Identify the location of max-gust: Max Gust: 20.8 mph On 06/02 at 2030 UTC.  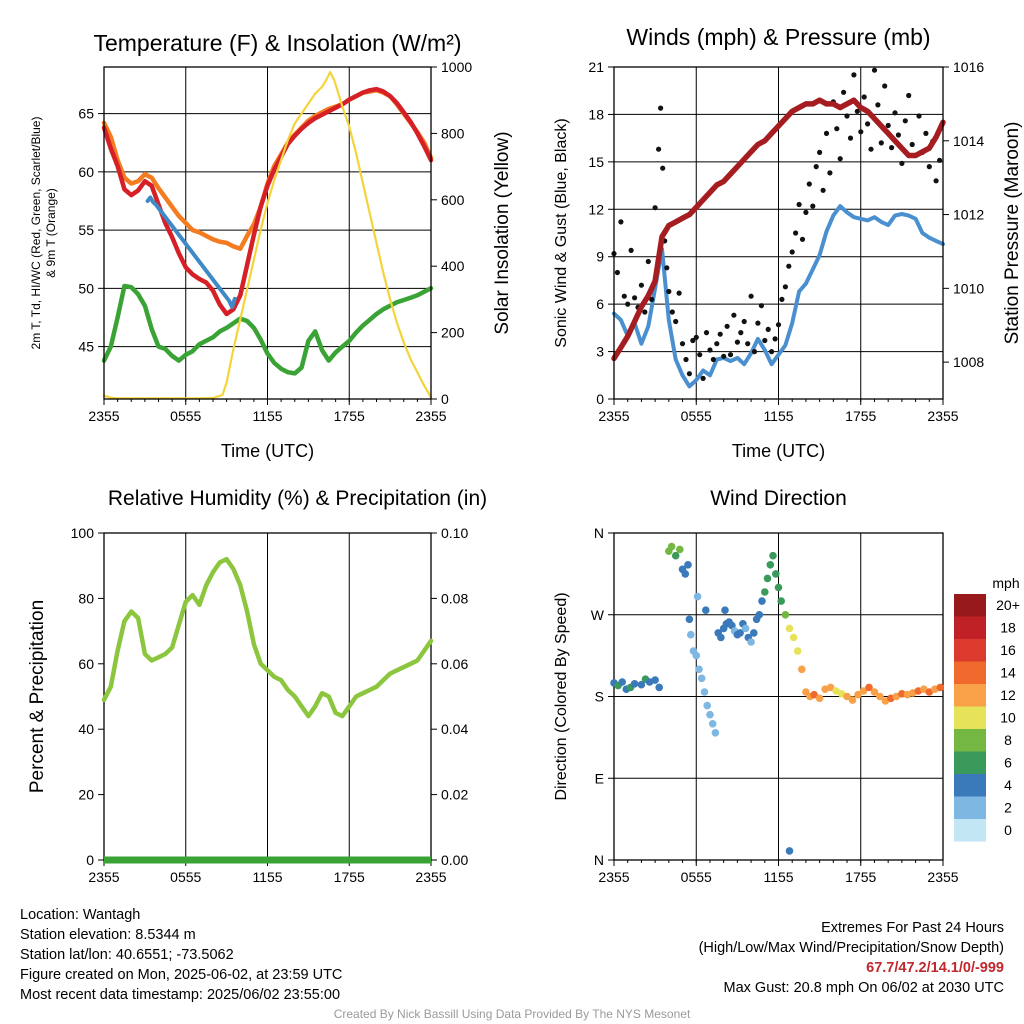
(863, 988).